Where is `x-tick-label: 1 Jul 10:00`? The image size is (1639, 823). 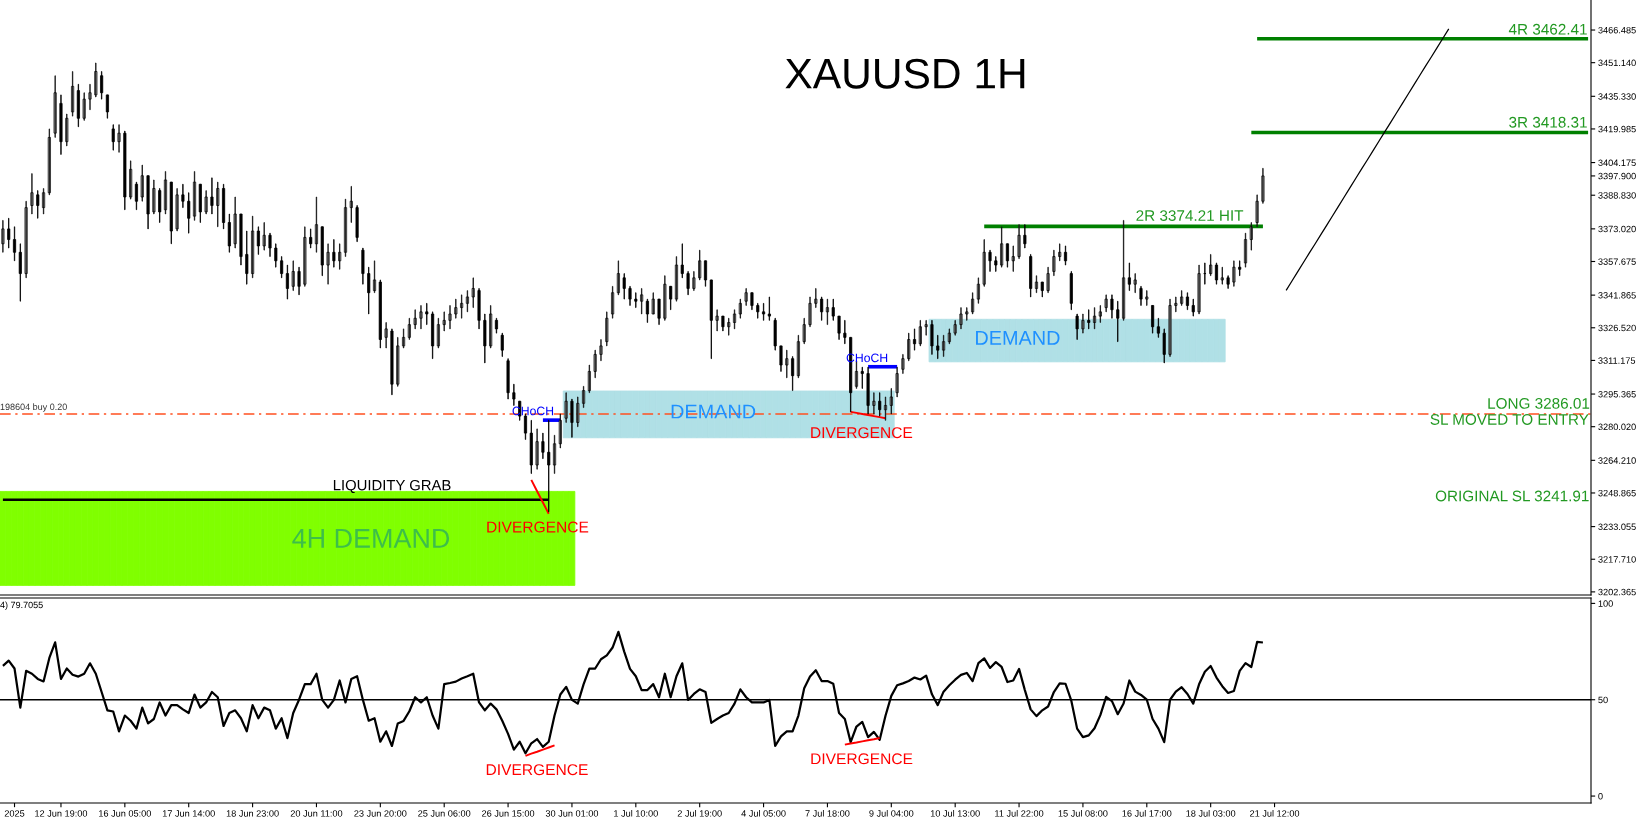
x-tick-label: 1 Jul 10:00 is located at coordinates (636, 813).